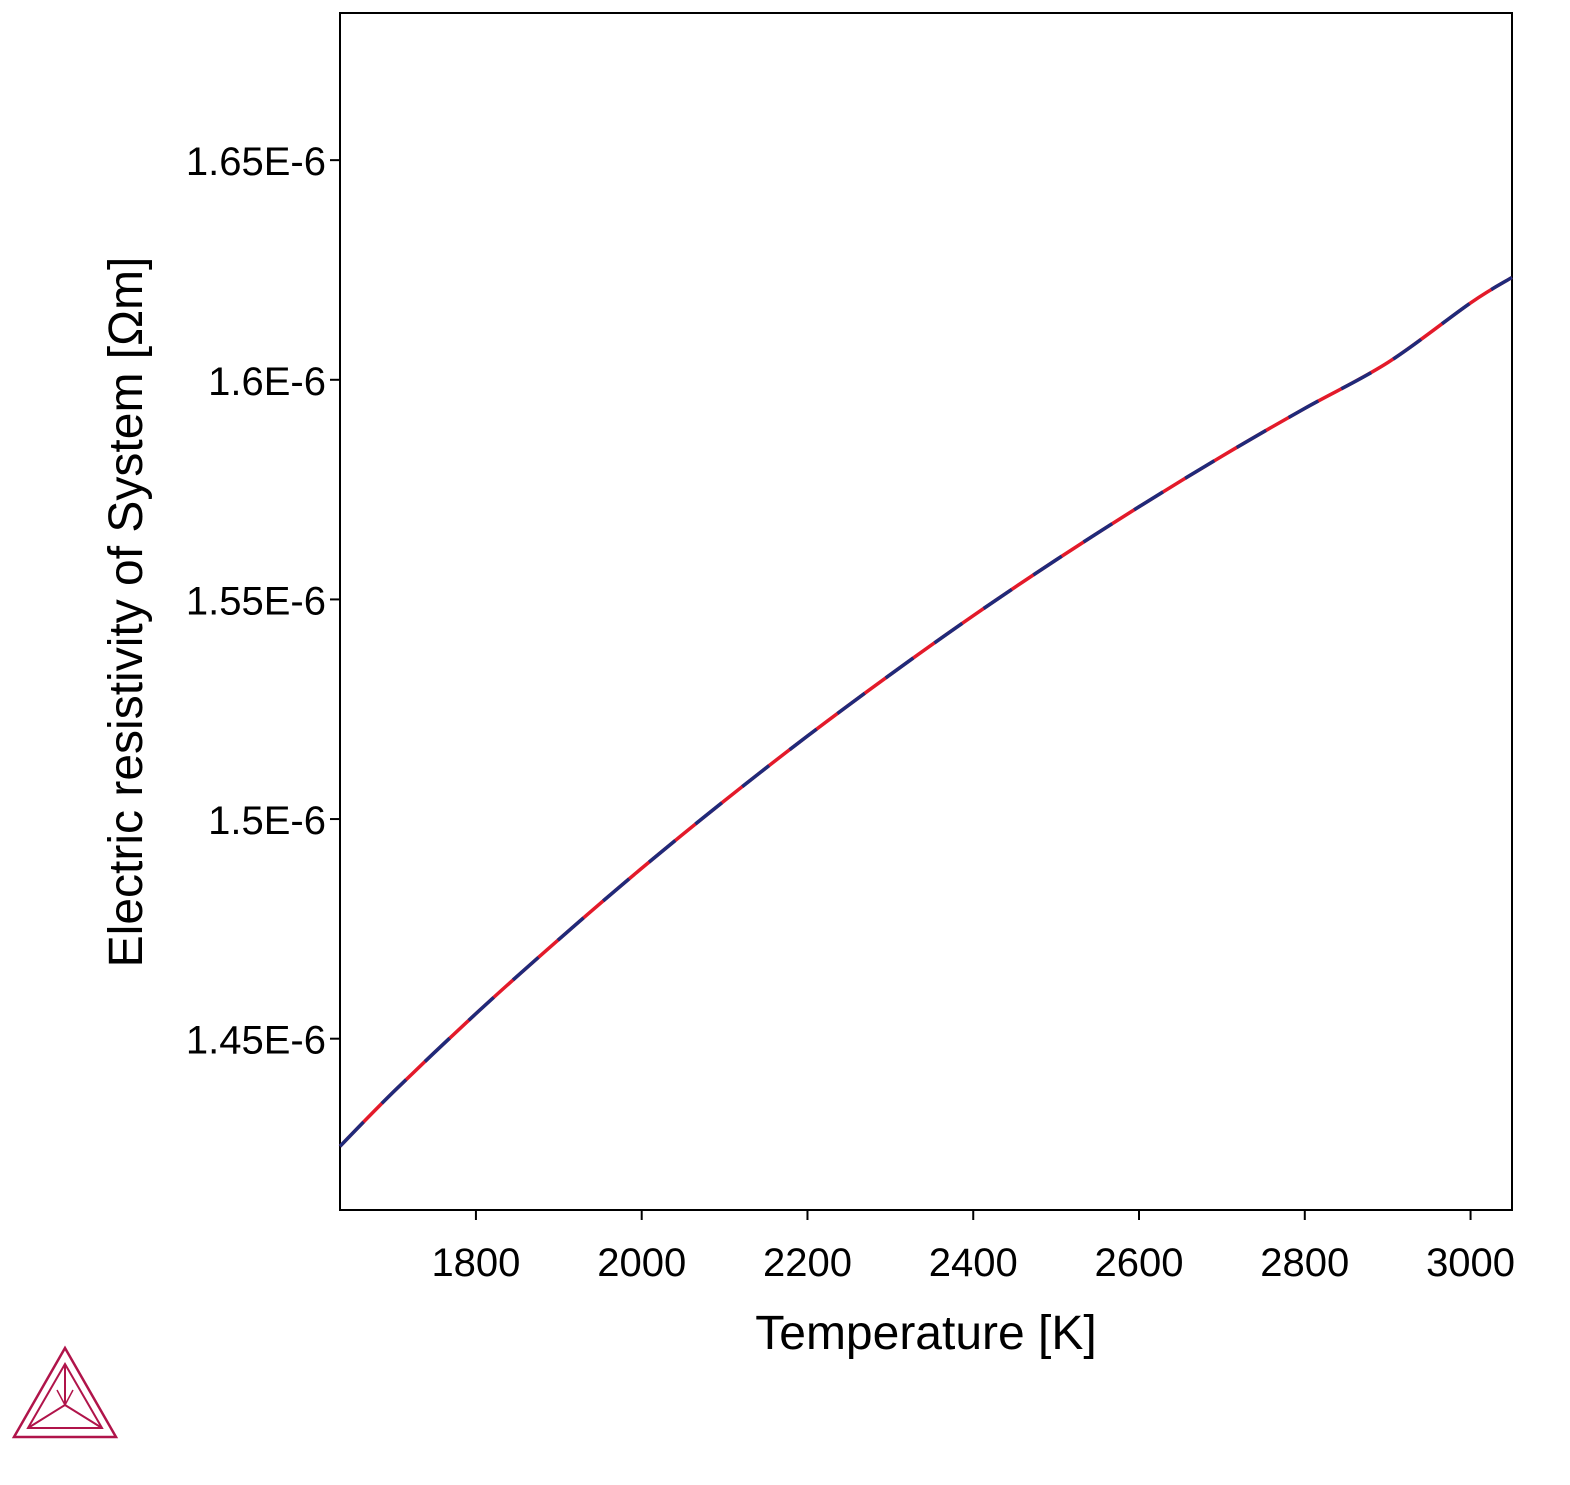  Describe the element at coordinates (1304, 1263) in the screenshot. I see `x-tick-label: 2800` at that location.